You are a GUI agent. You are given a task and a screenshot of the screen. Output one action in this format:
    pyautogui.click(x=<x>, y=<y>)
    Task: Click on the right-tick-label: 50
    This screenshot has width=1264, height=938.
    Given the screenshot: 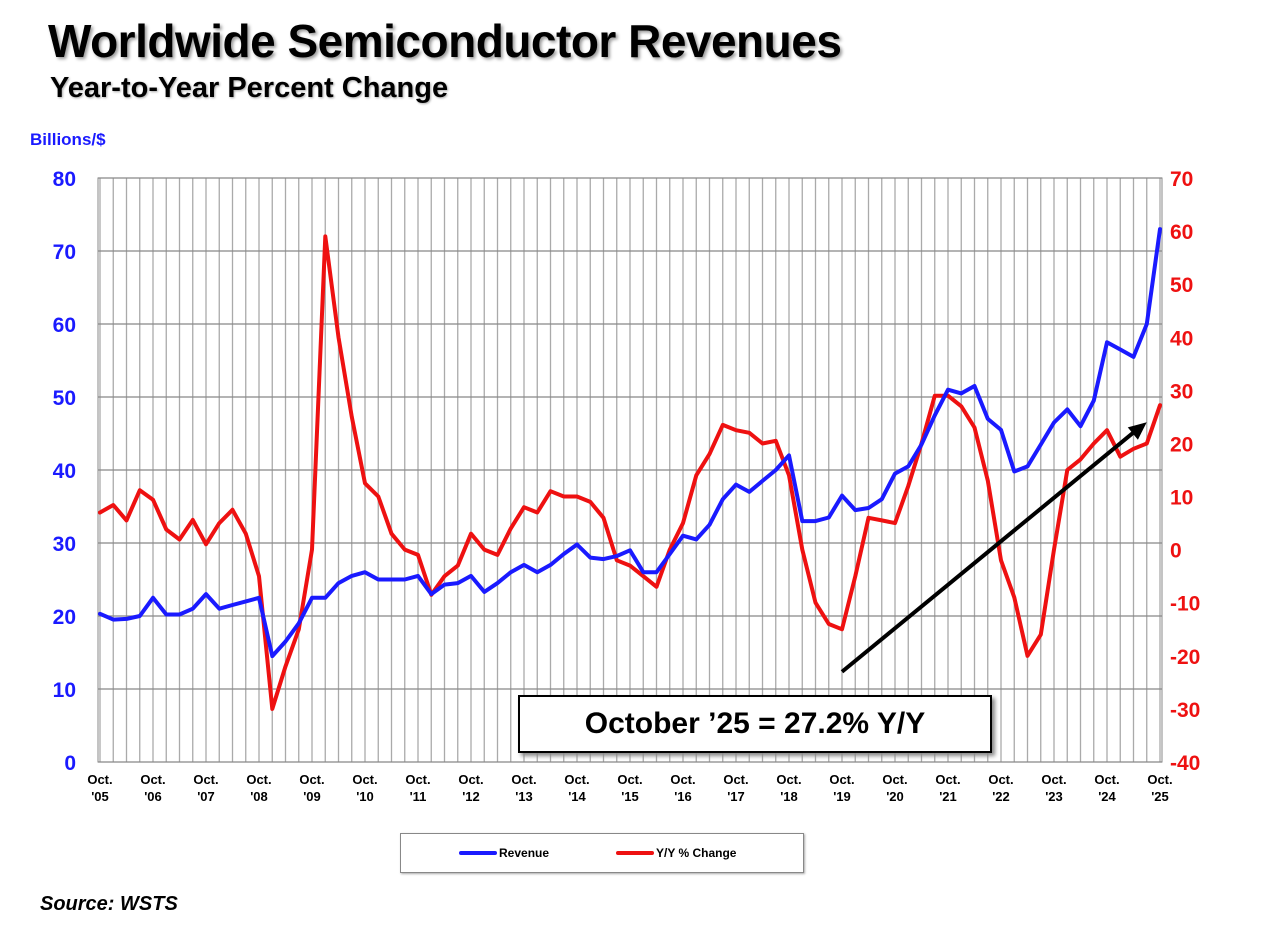 What is the action you would take?
    pyautogui.click(x=1181, y=285)
    